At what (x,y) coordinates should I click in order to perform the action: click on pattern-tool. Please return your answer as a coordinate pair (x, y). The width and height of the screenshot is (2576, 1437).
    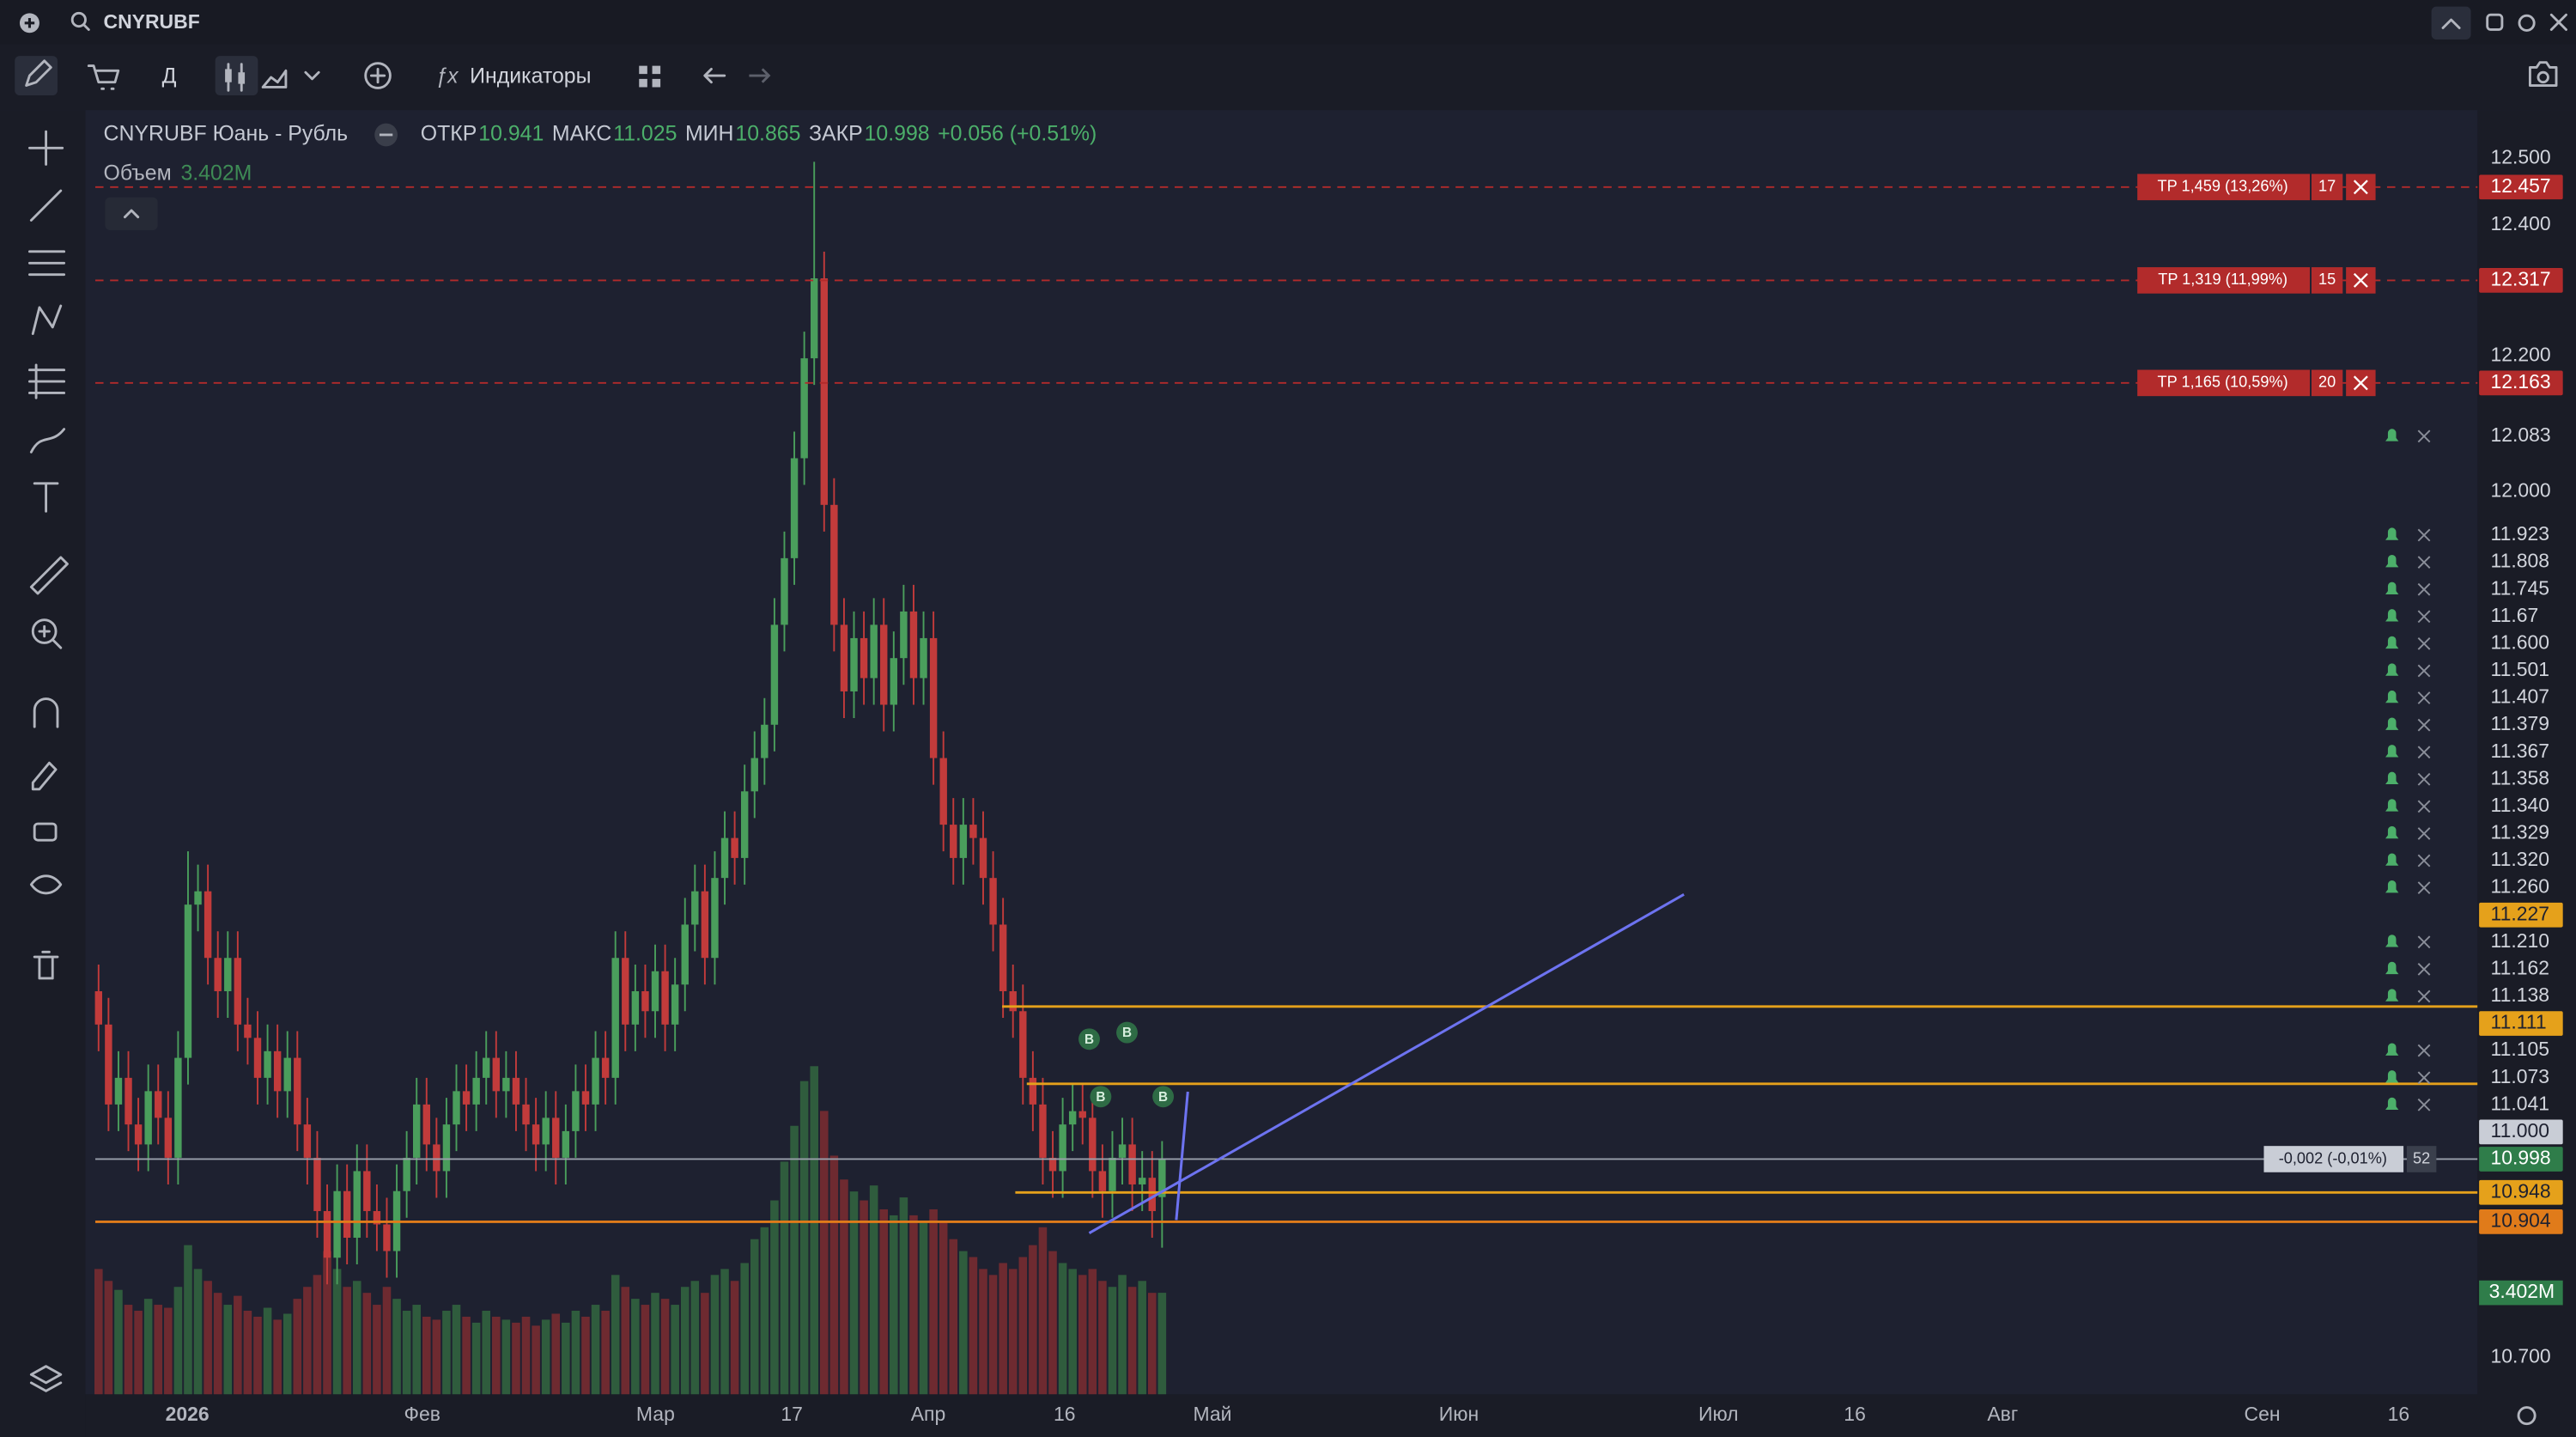
    Looking at the image, I should click on (47, 320).